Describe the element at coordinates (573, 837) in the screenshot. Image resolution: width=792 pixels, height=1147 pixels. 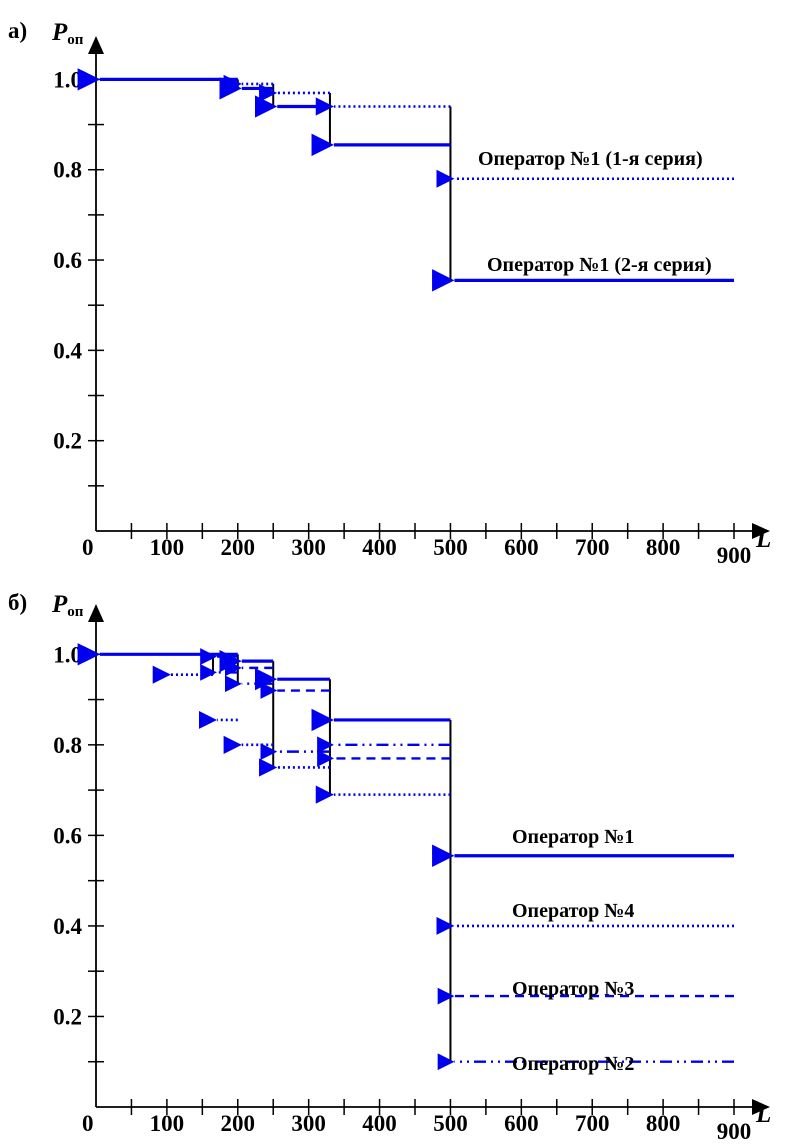
I see `series-label-operator-1: Оператор №1` at that location.